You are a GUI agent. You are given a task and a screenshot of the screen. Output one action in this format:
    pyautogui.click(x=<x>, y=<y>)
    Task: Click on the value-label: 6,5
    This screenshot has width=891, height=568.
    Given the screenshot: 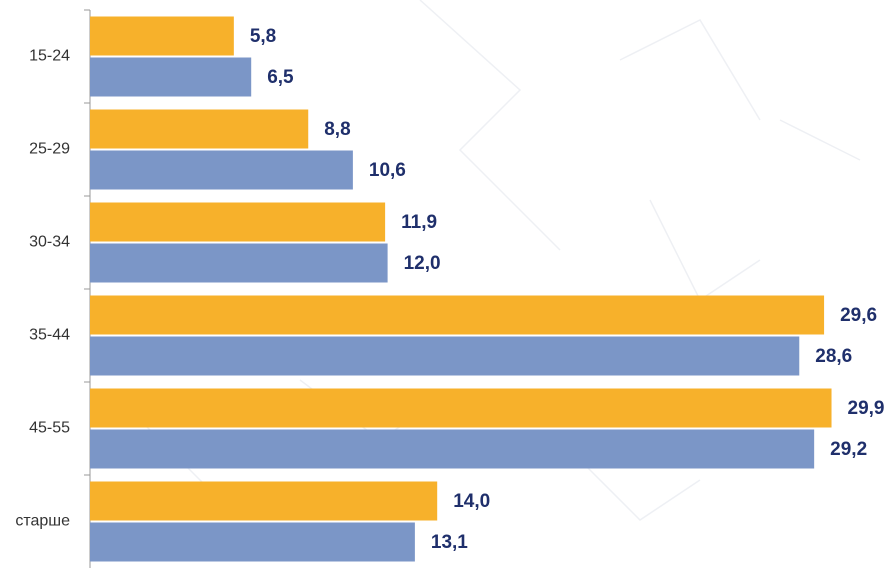 What is the action you would take?
    pyautogui.click(x=280, y=77)
    